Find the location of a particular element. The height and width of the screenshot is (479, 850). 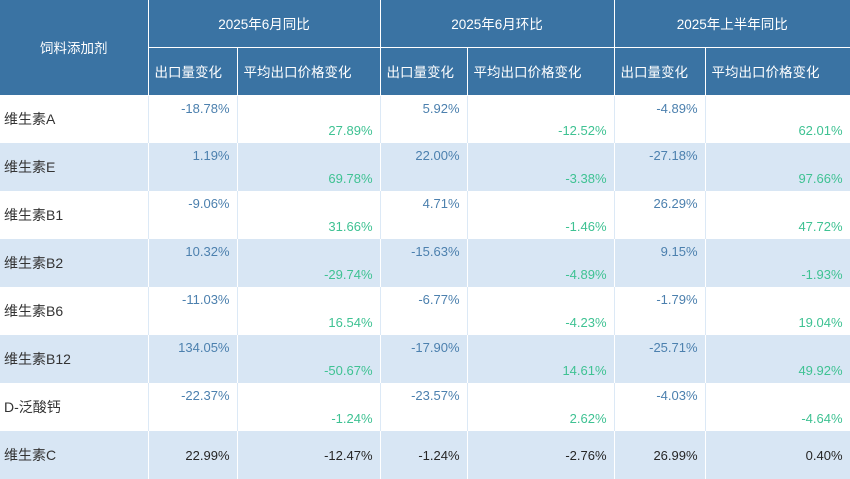

volume-change-cell: 5.92% is located at coordinates (424, 119).